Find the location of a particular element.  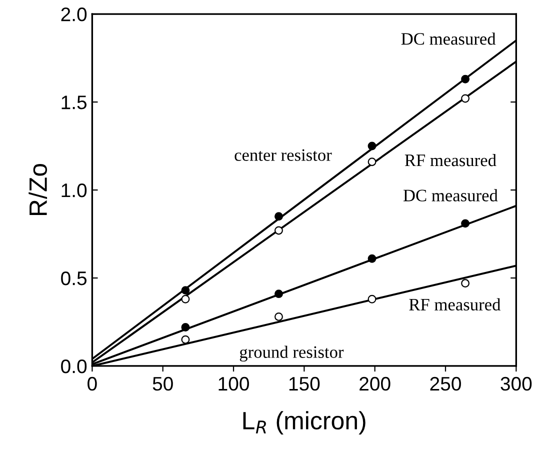

x-tick-label: 150 is located at coordinates (304, 383).